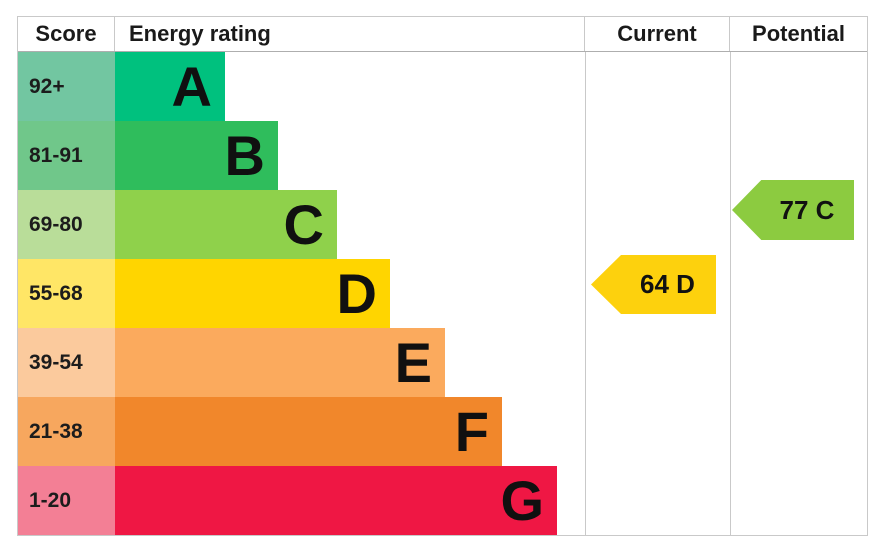  I want to click on current-rating-arrow: 64 D, so click(653, 284).